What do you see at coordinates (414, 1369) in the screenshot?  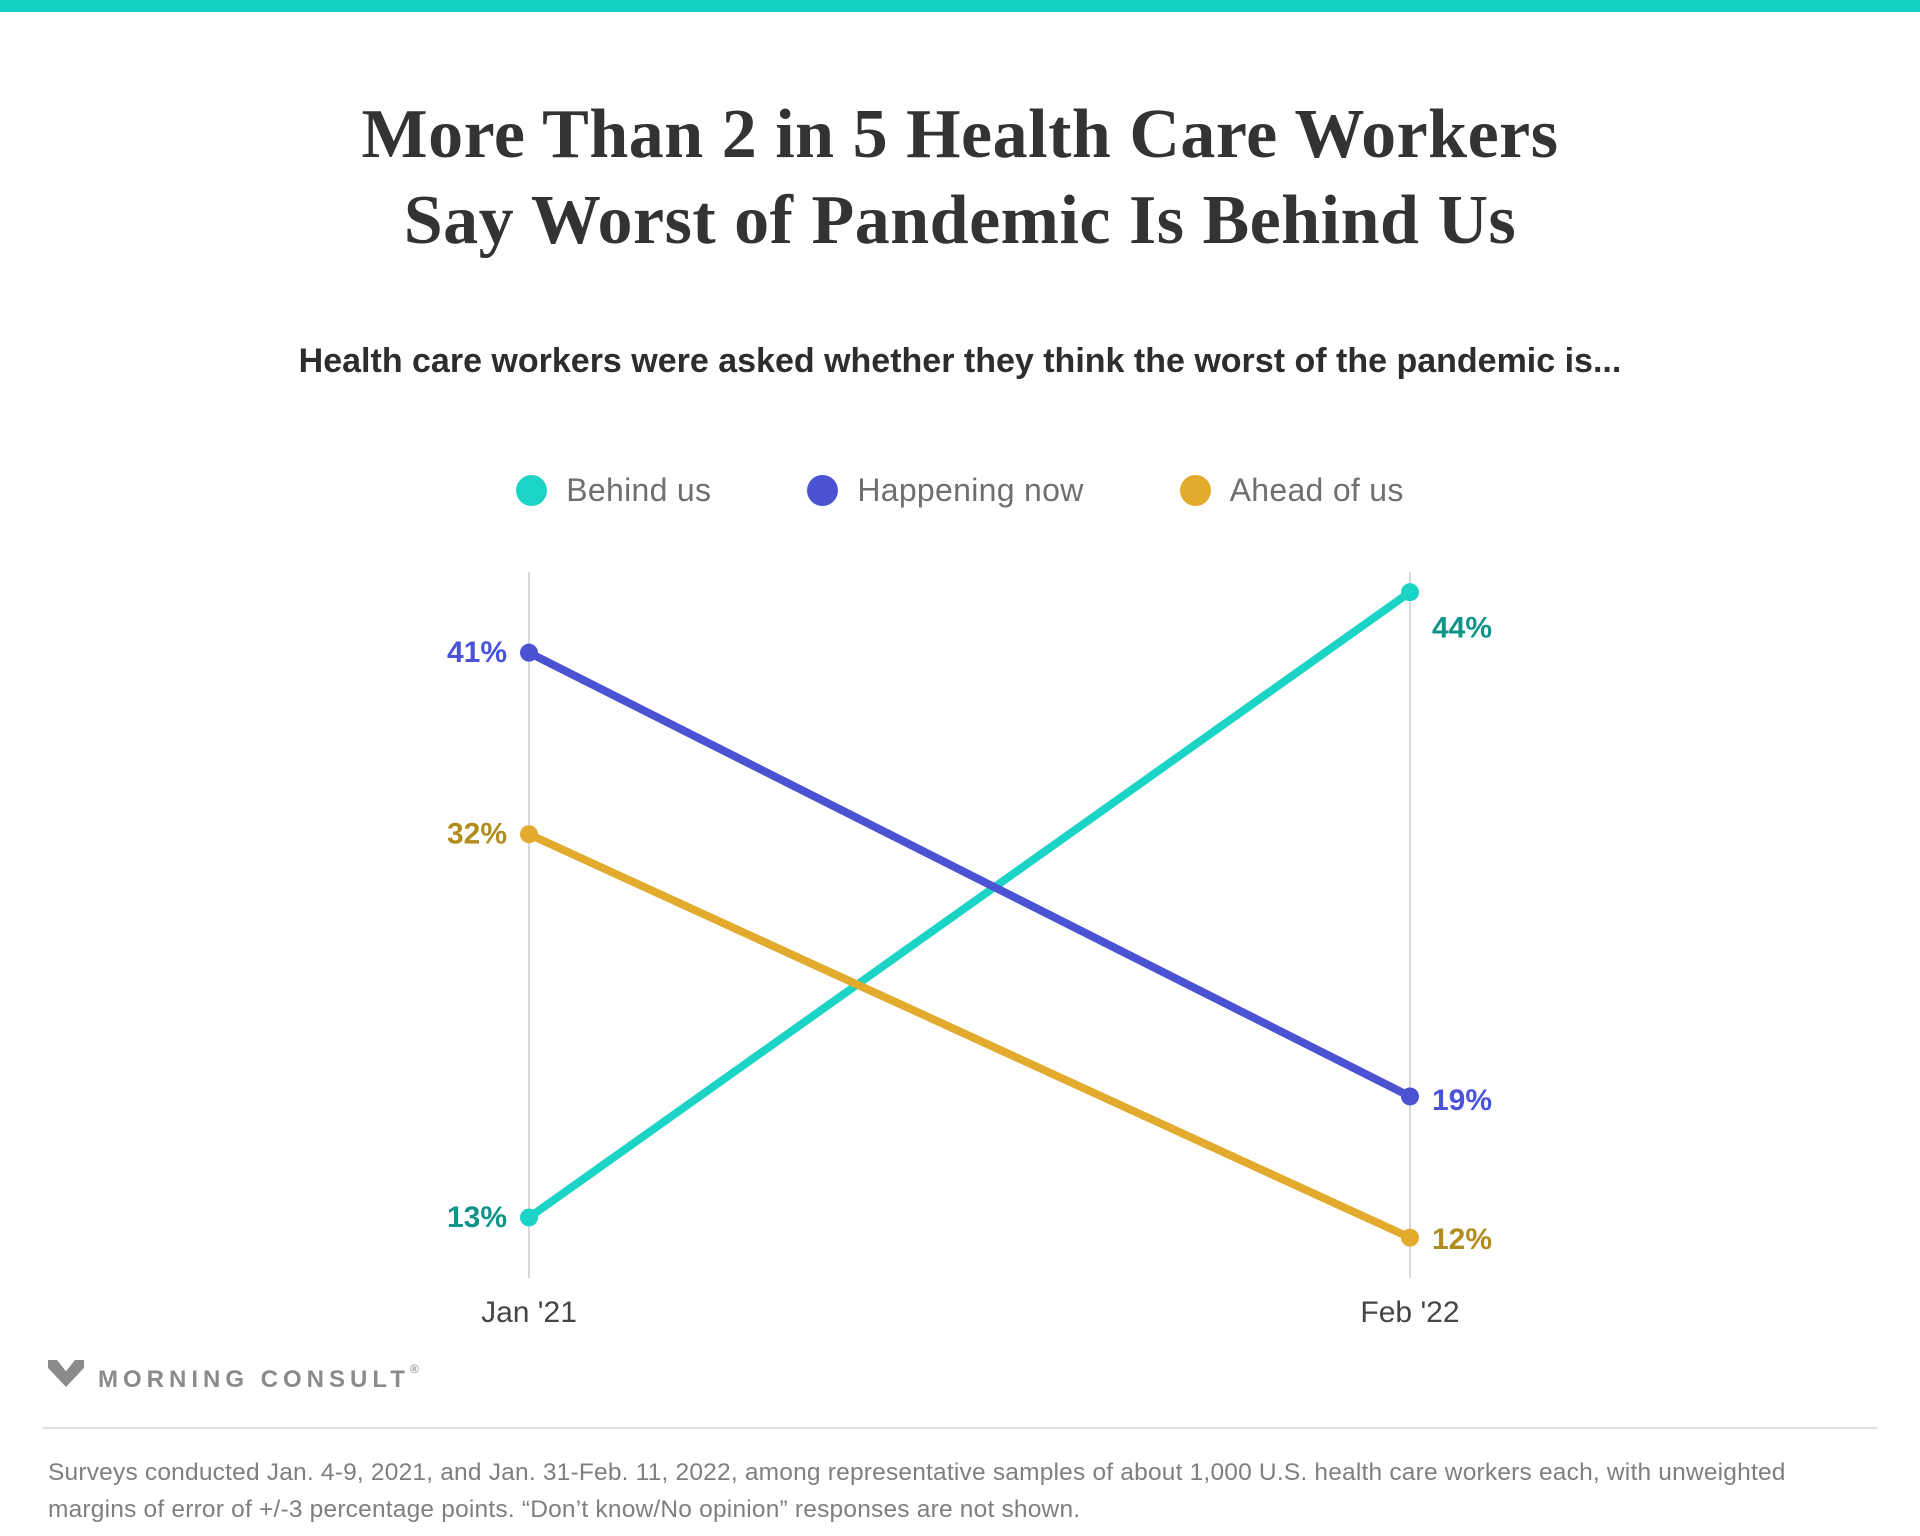 I see `registered-trademark-mark: ®` at bounding box center [414, 1369].